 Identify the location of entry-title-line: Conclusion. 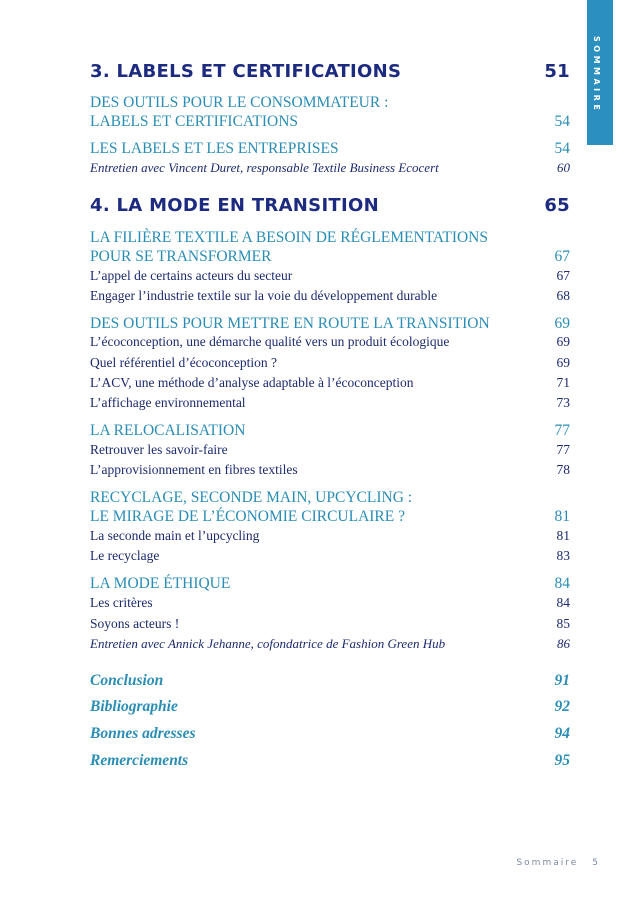
(127, 680).